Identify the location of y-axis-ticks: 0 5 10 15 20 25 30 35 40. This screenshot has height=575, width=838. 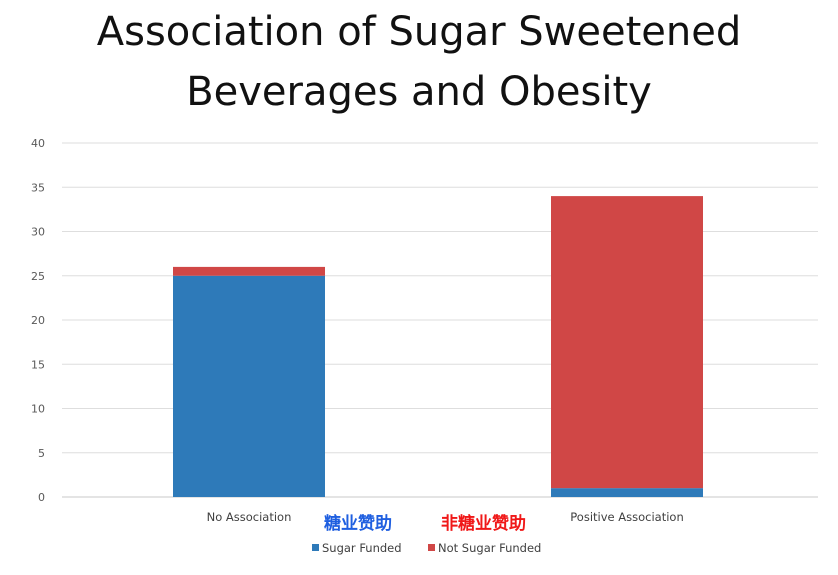
(38, 320).